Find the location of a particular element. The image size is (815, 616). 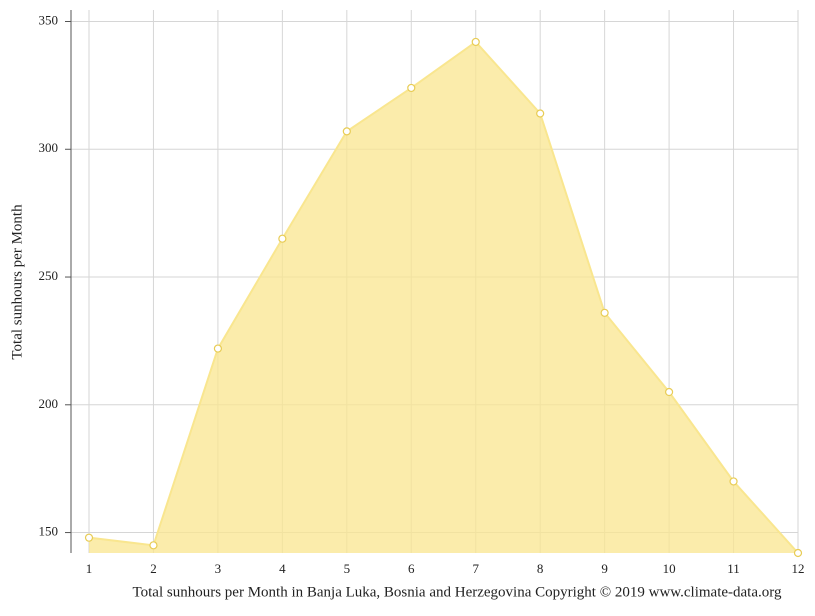

x-tick-label: 10 is located at coordinates (669, 568).